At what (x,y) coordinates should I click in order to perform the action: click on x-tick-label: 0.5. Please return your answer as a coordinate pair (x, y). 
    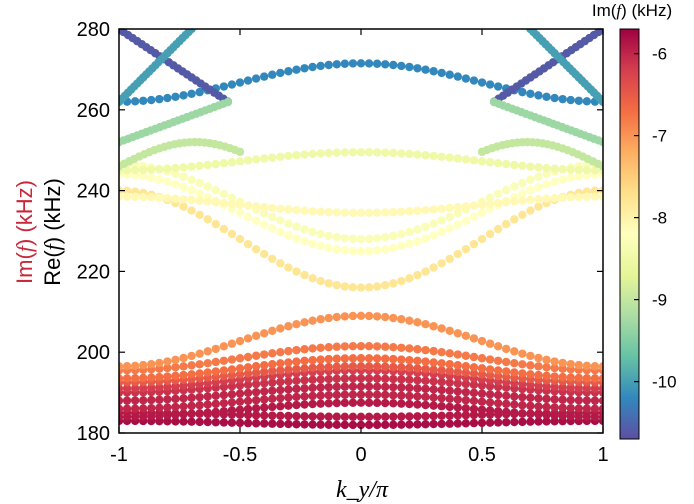
    Looking at the image, I should click on (482, 455).